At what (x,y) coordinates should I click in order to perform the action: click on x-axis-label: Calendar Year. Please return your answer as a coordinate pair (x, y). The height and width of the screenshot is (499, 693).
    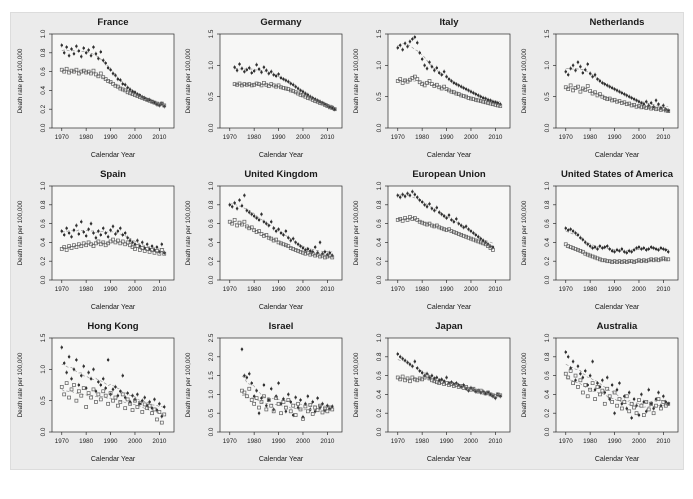
    Looking at the image, I should click on (617, 307).